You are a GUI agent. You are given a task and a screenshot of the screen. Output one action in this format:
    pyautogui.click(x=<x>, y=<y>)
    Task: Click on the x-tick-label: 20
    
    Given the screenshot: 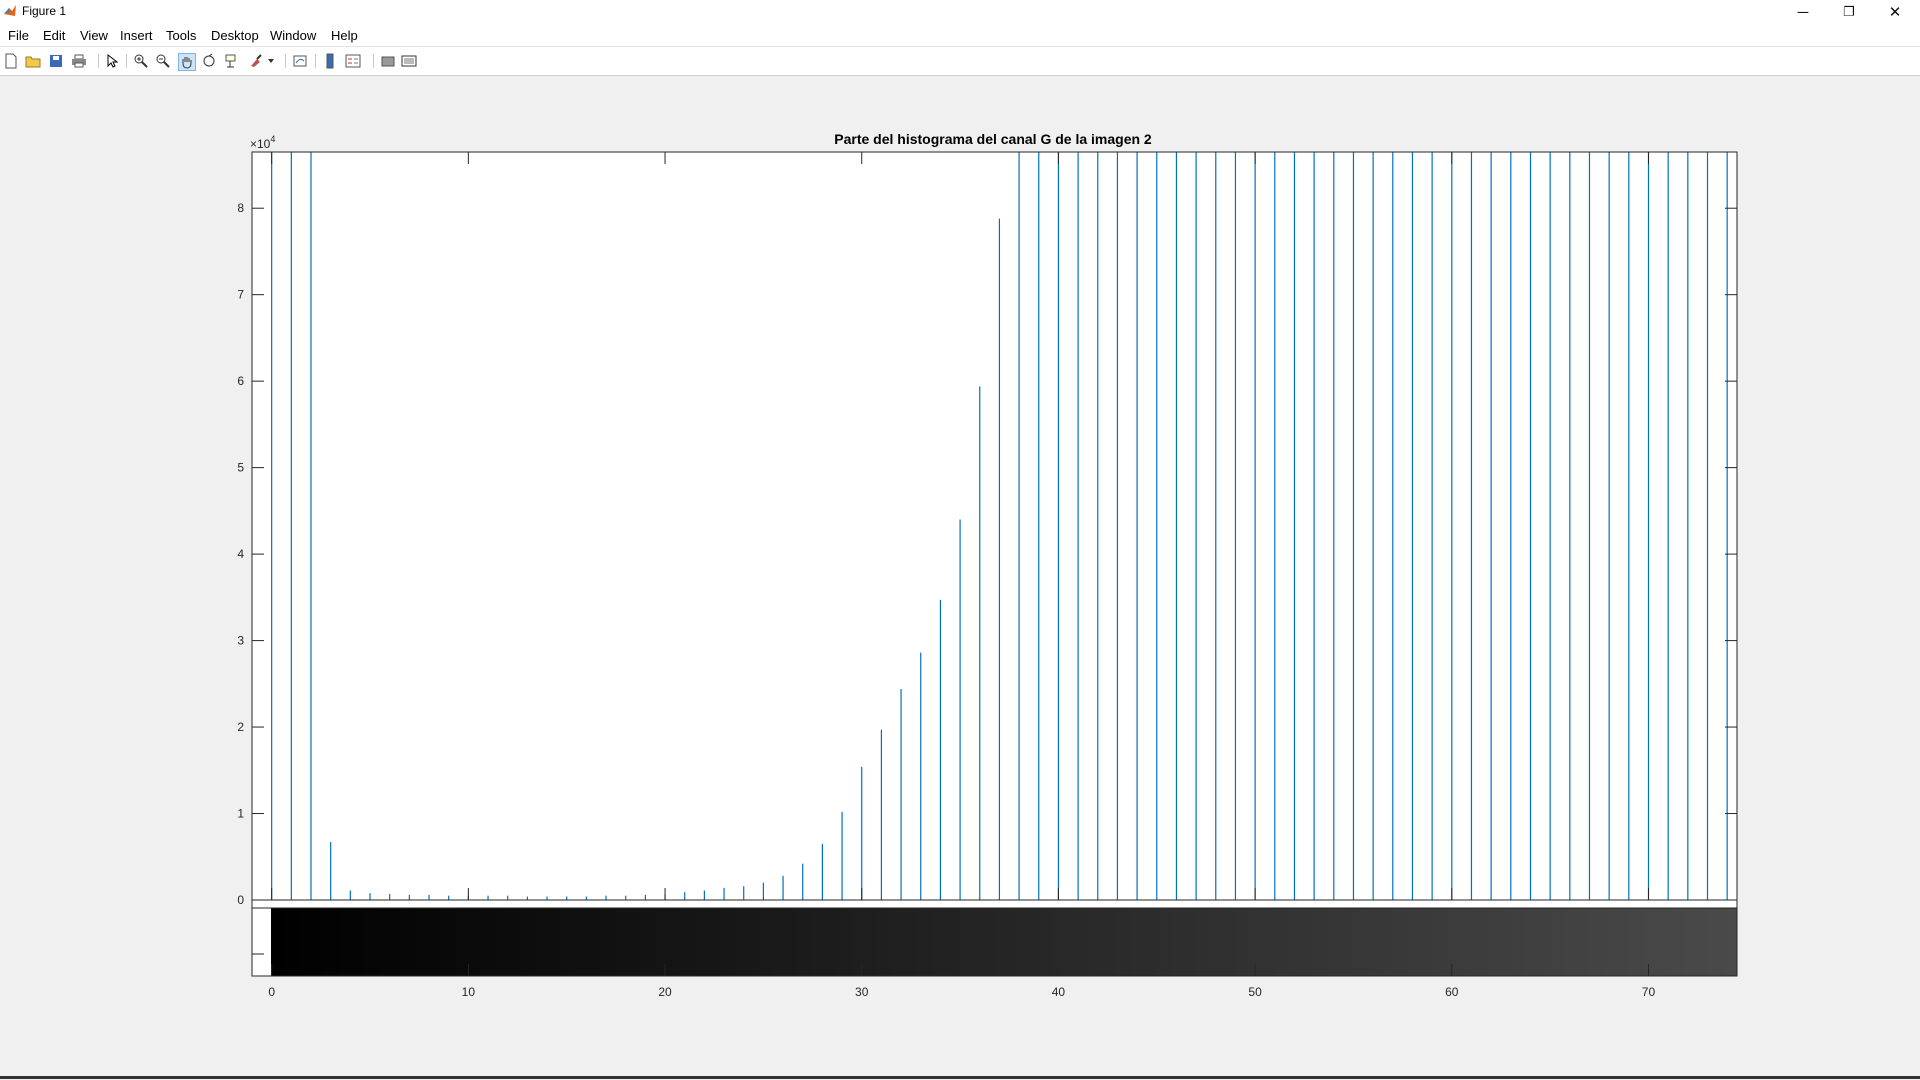 What is the action you would take?
    pyautogui.click(x=665, y=992)
    